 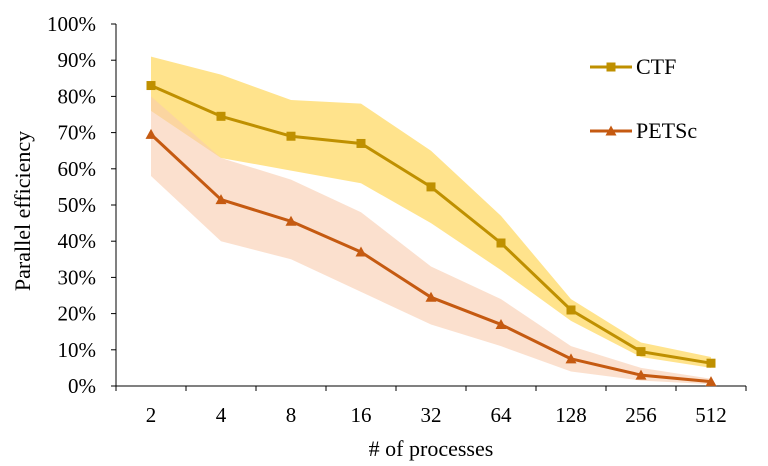 What do you see at coordinates (77, 205) in the screenshot?
I see `y-tick-label: 50%` at bounding box center [77, 205].